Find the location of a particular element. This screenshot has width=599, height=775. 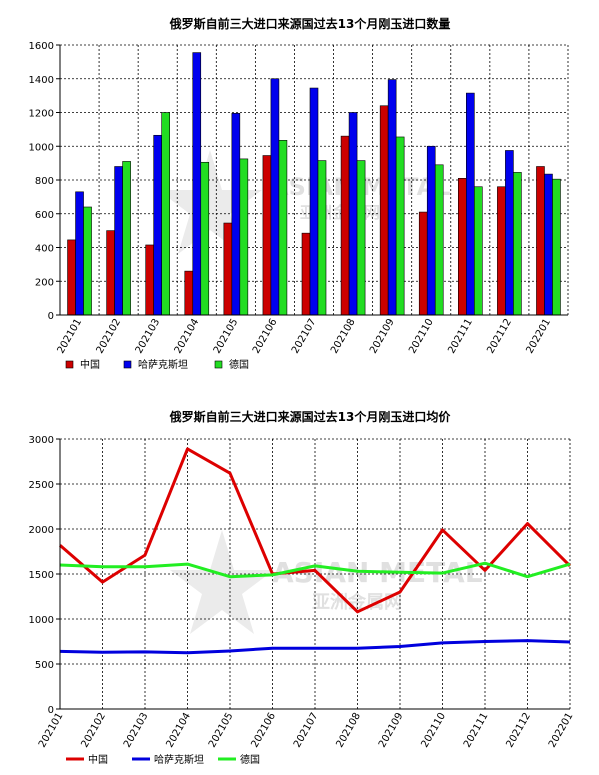

y-tick-label: 1400 is located at coordinates (41, 80).